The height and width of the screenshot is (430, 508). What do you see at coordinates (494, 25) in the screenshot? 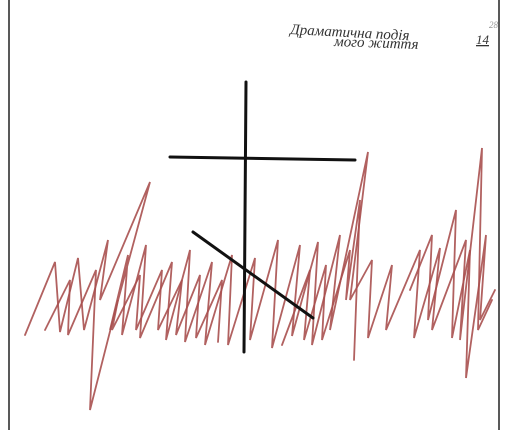
I see `page-number: 28` at bounding box center [494, 25].